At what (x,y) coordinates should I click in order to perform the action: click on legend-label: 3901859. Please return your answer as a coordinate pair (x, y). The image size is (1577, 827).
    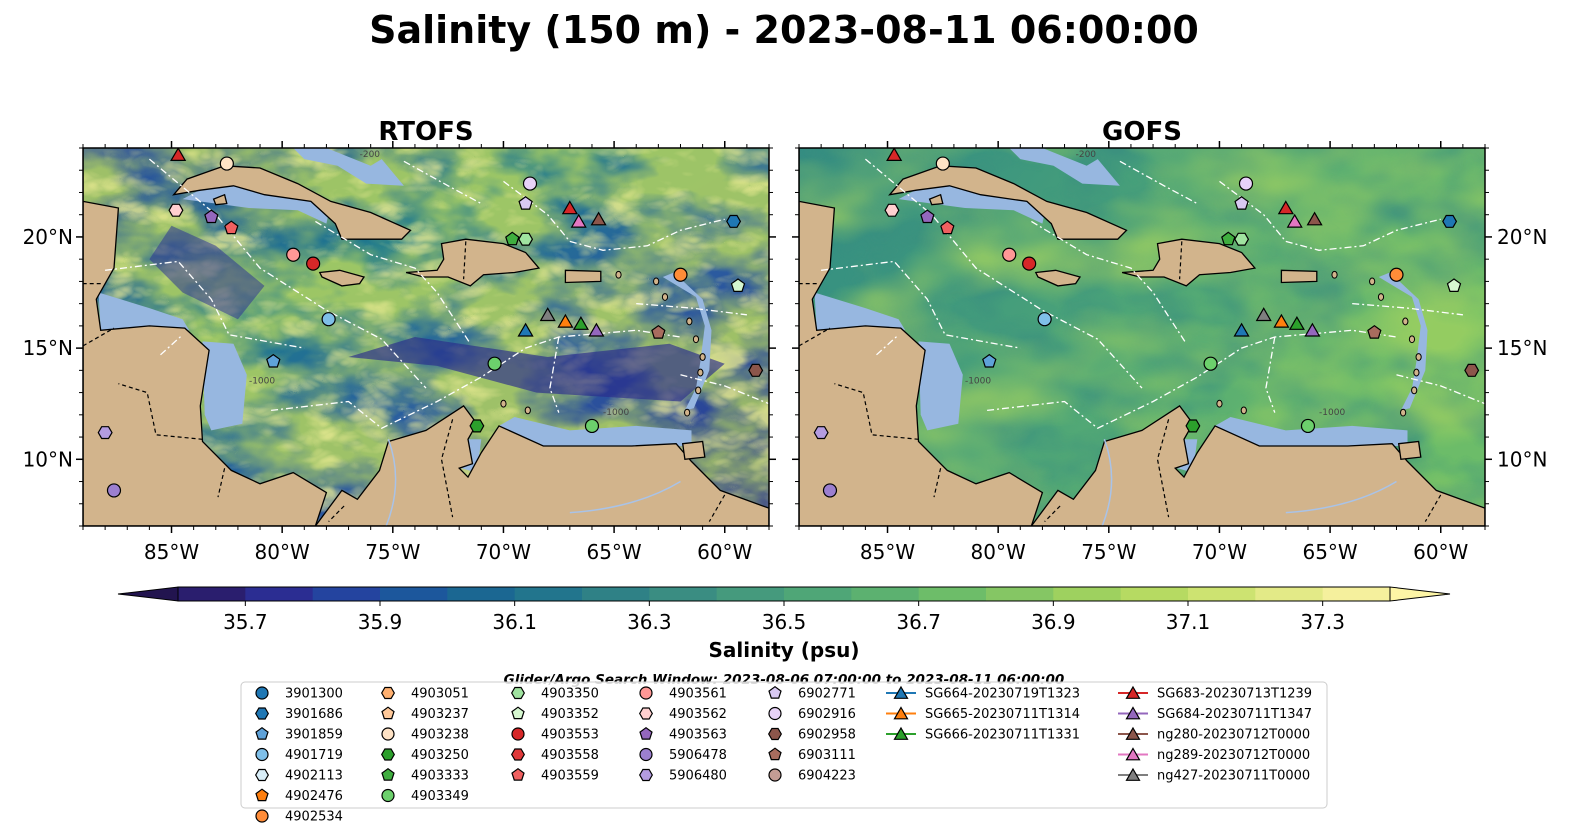
    Looking at the image, I should click on (314, 735).